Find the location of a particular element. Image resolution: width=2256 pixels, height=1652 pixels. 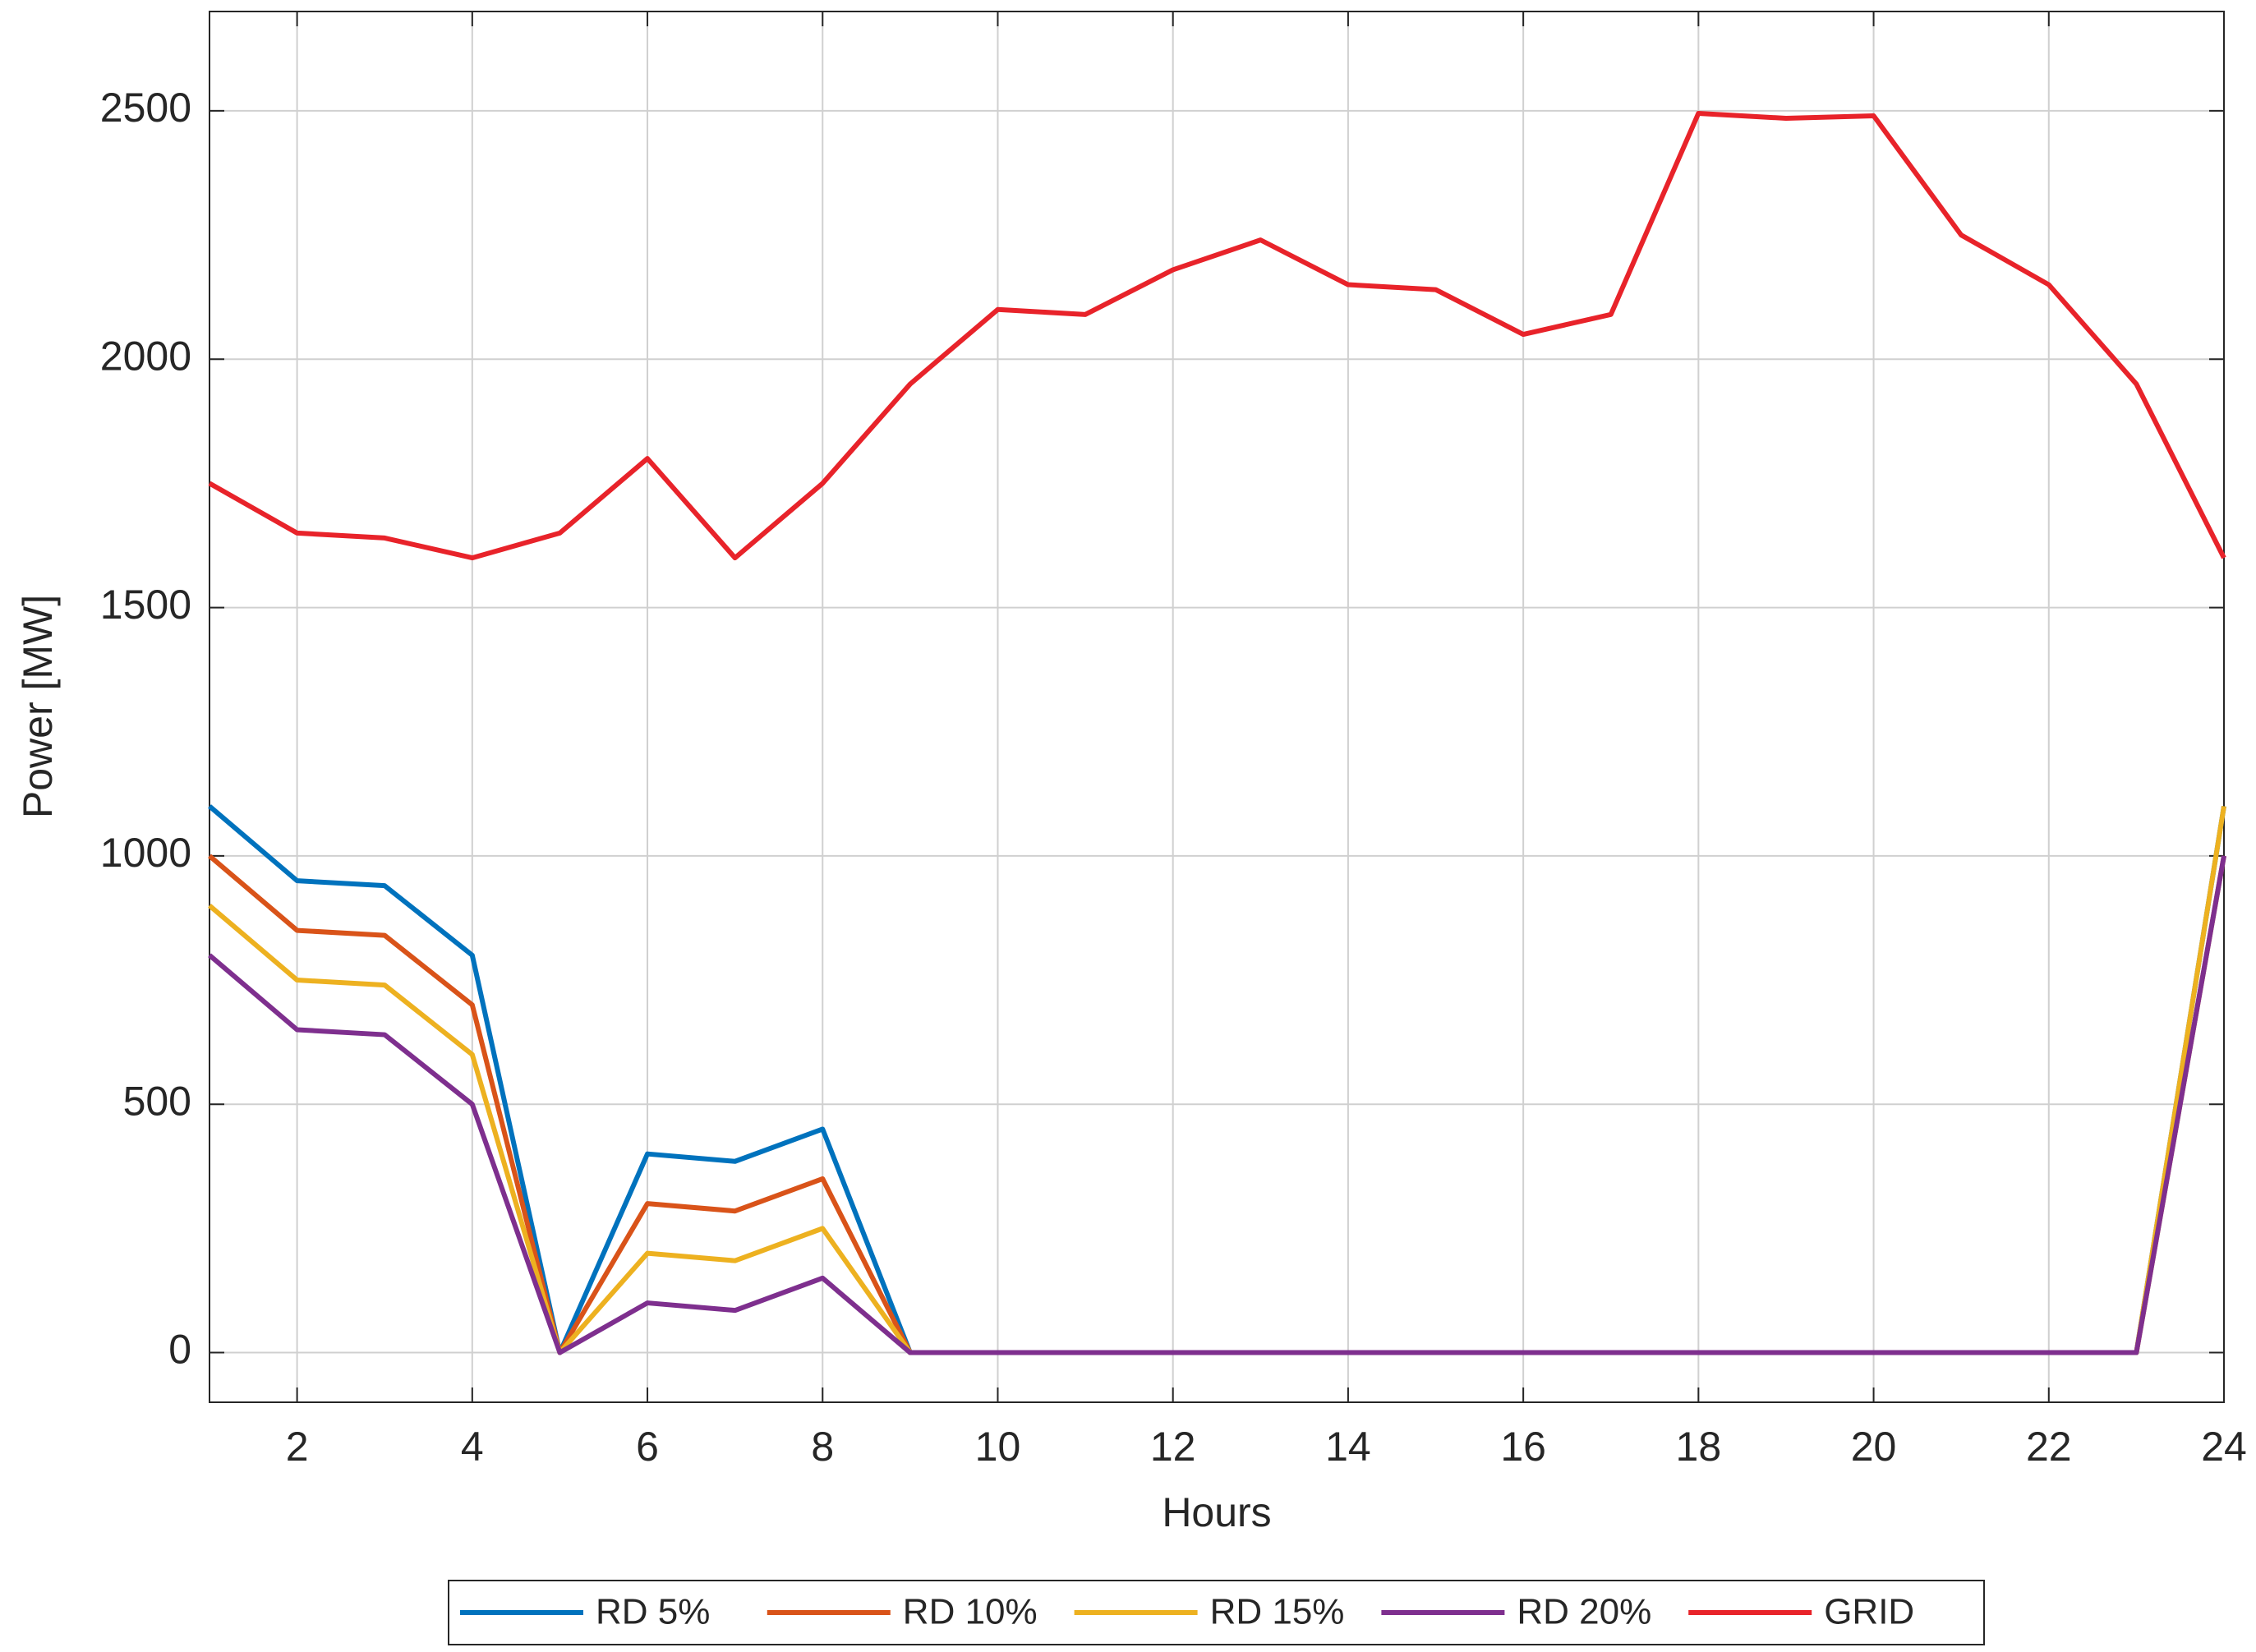

x-tick-label: 12 is located at coordinates (1173, 1447).